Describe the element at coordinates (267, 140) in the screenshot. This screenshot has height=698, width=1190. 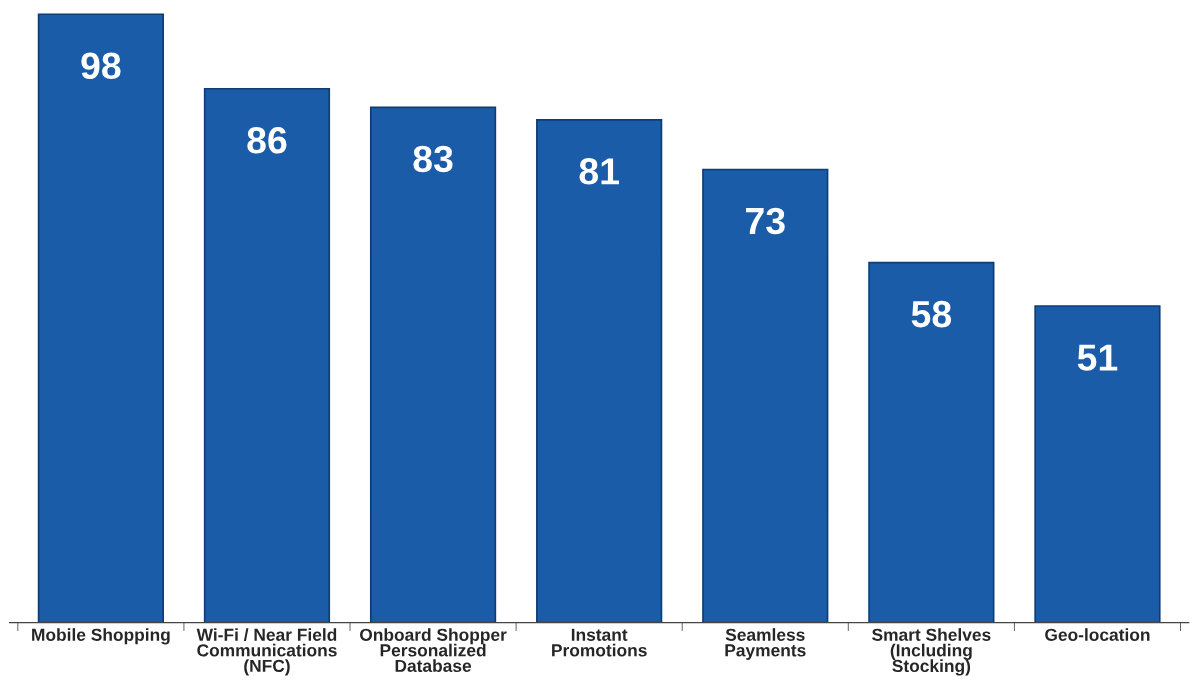
I see `data-label: 86` at that location.